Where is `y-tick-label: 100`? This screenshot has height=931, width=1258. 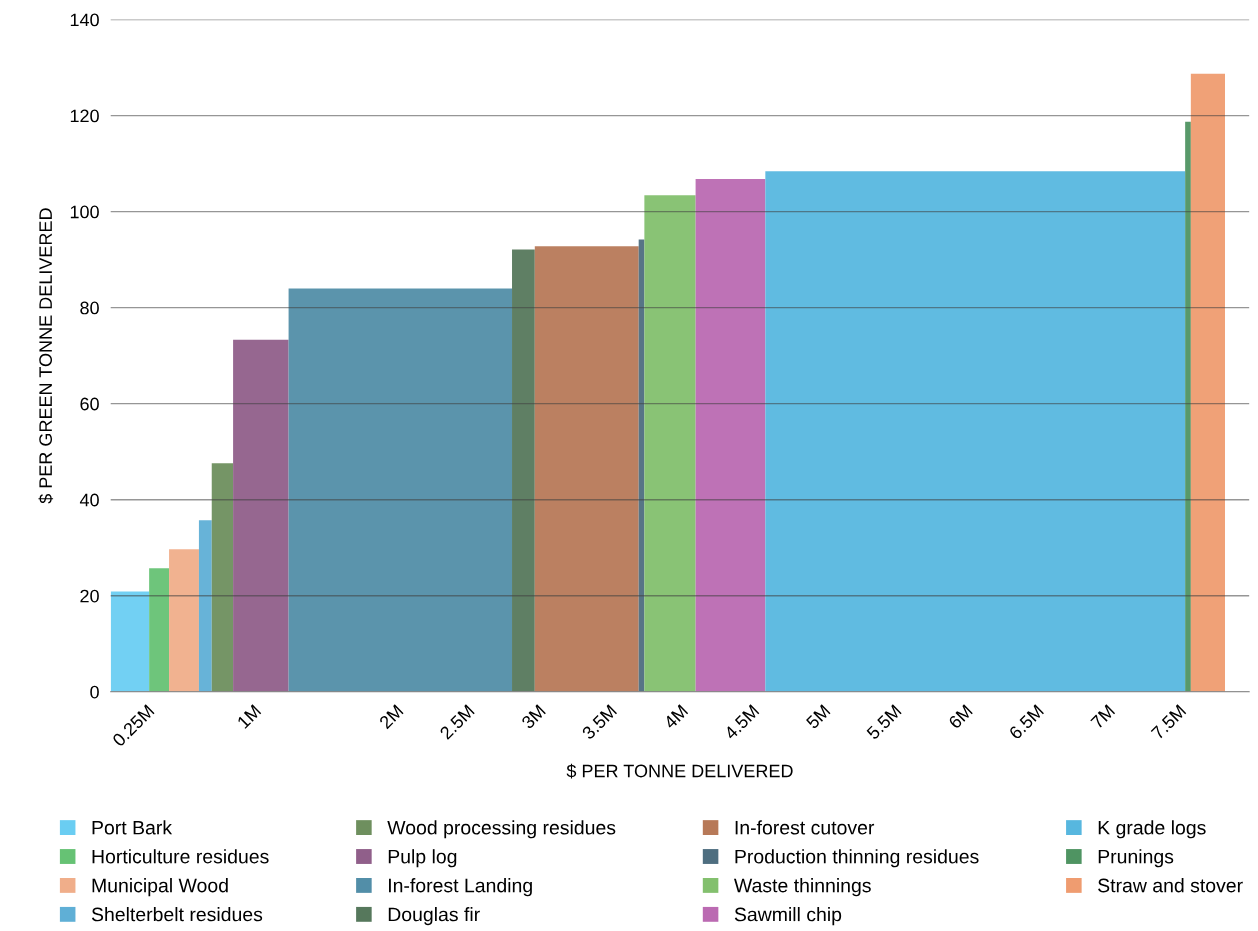 y-tick-label: 100 is located at coordinates (84, 212).